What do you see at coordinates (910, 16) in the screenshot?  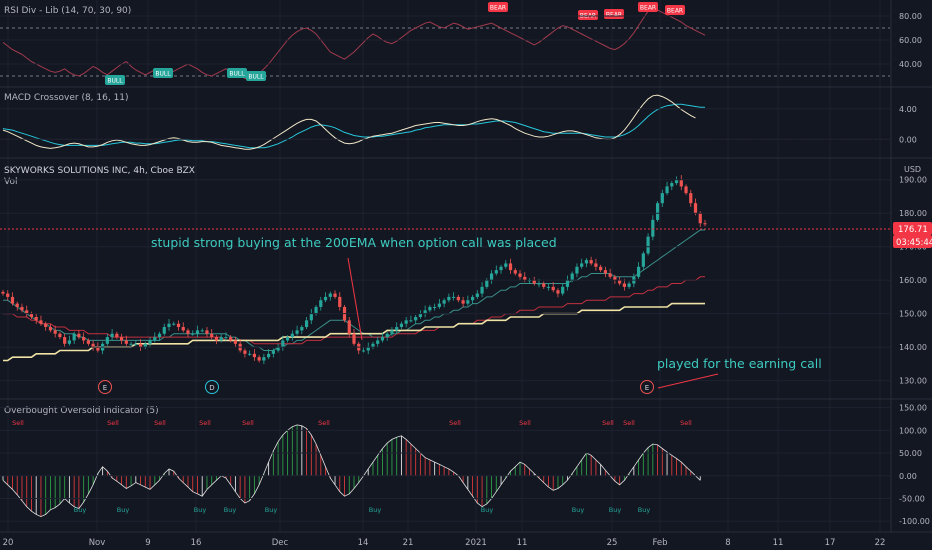 I see `rsi-tick-label-0: 80.00` at bounding box center [910, 16].